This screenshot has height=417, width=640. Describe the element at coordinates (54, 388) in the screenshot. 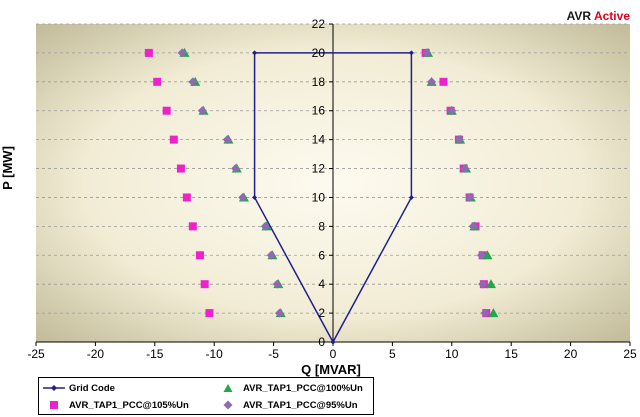

I see `line-diamond-icon` at that location.